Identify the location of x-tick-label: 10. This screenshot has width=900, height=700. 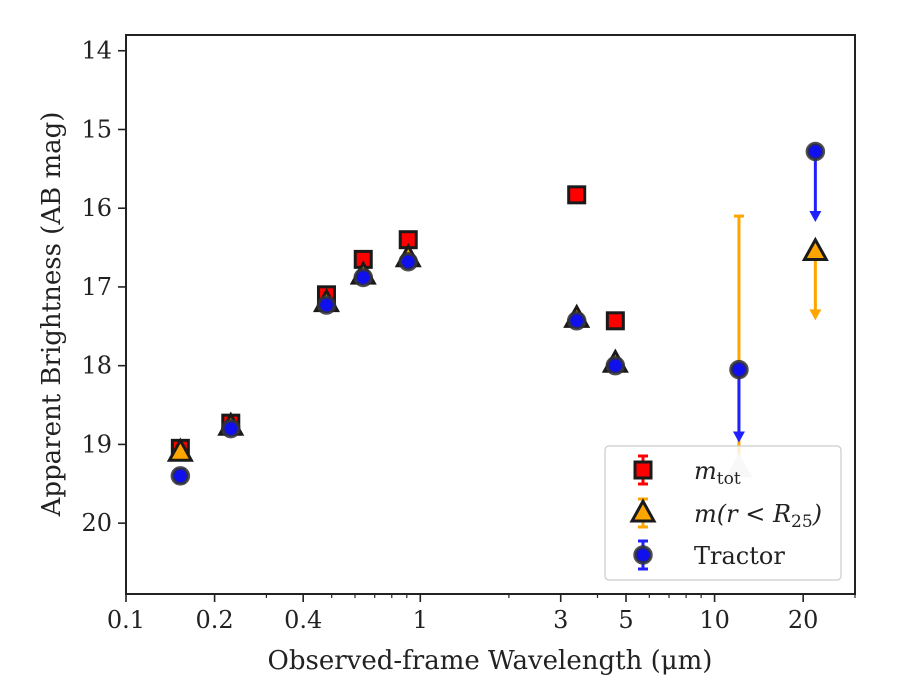
(714, 620).